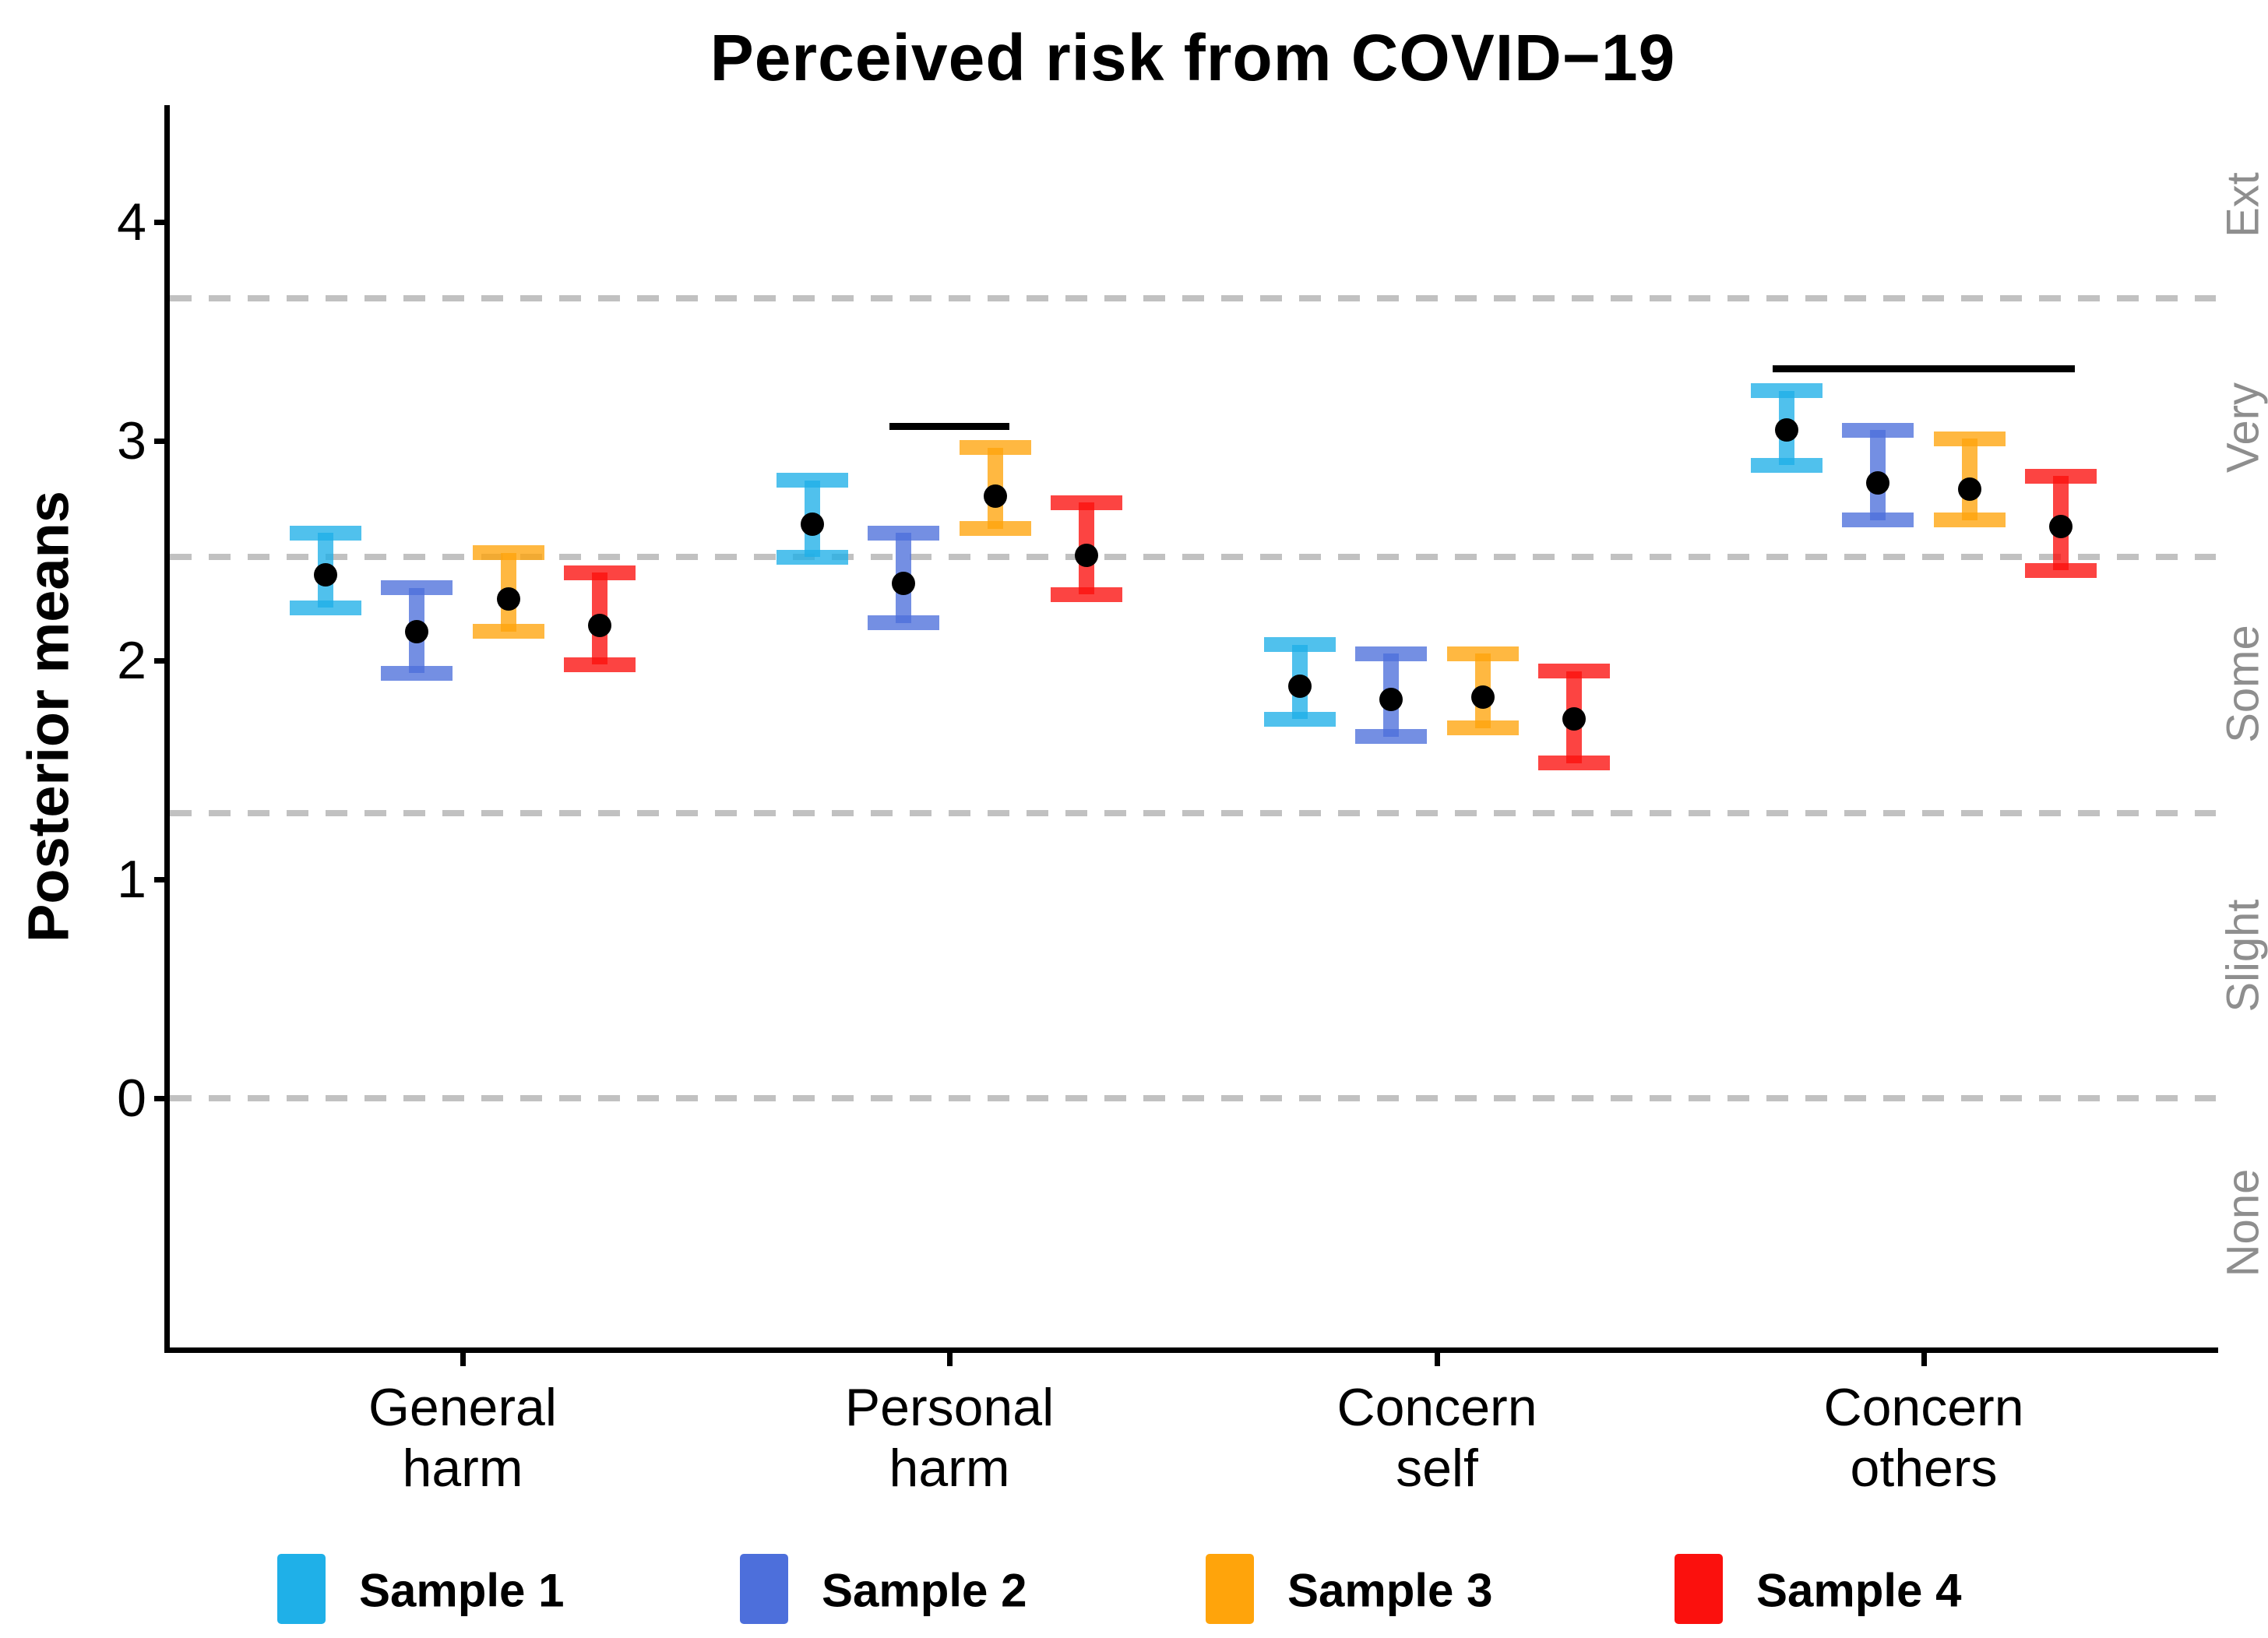  Describe the element at coordinates (1436, 1438) in the screenshot. I see `x-category-label: Concern self` at that location.